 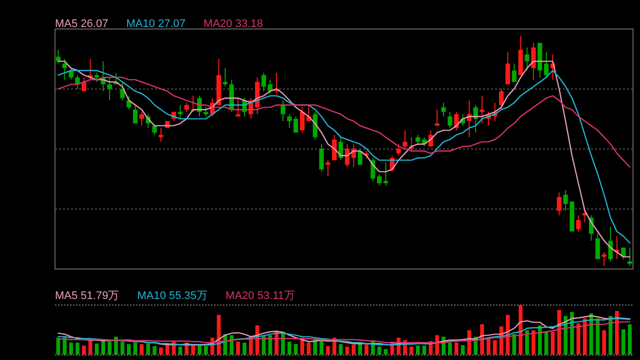 I want to click on text: MA10 55.35万, so click(x=172, y=296).